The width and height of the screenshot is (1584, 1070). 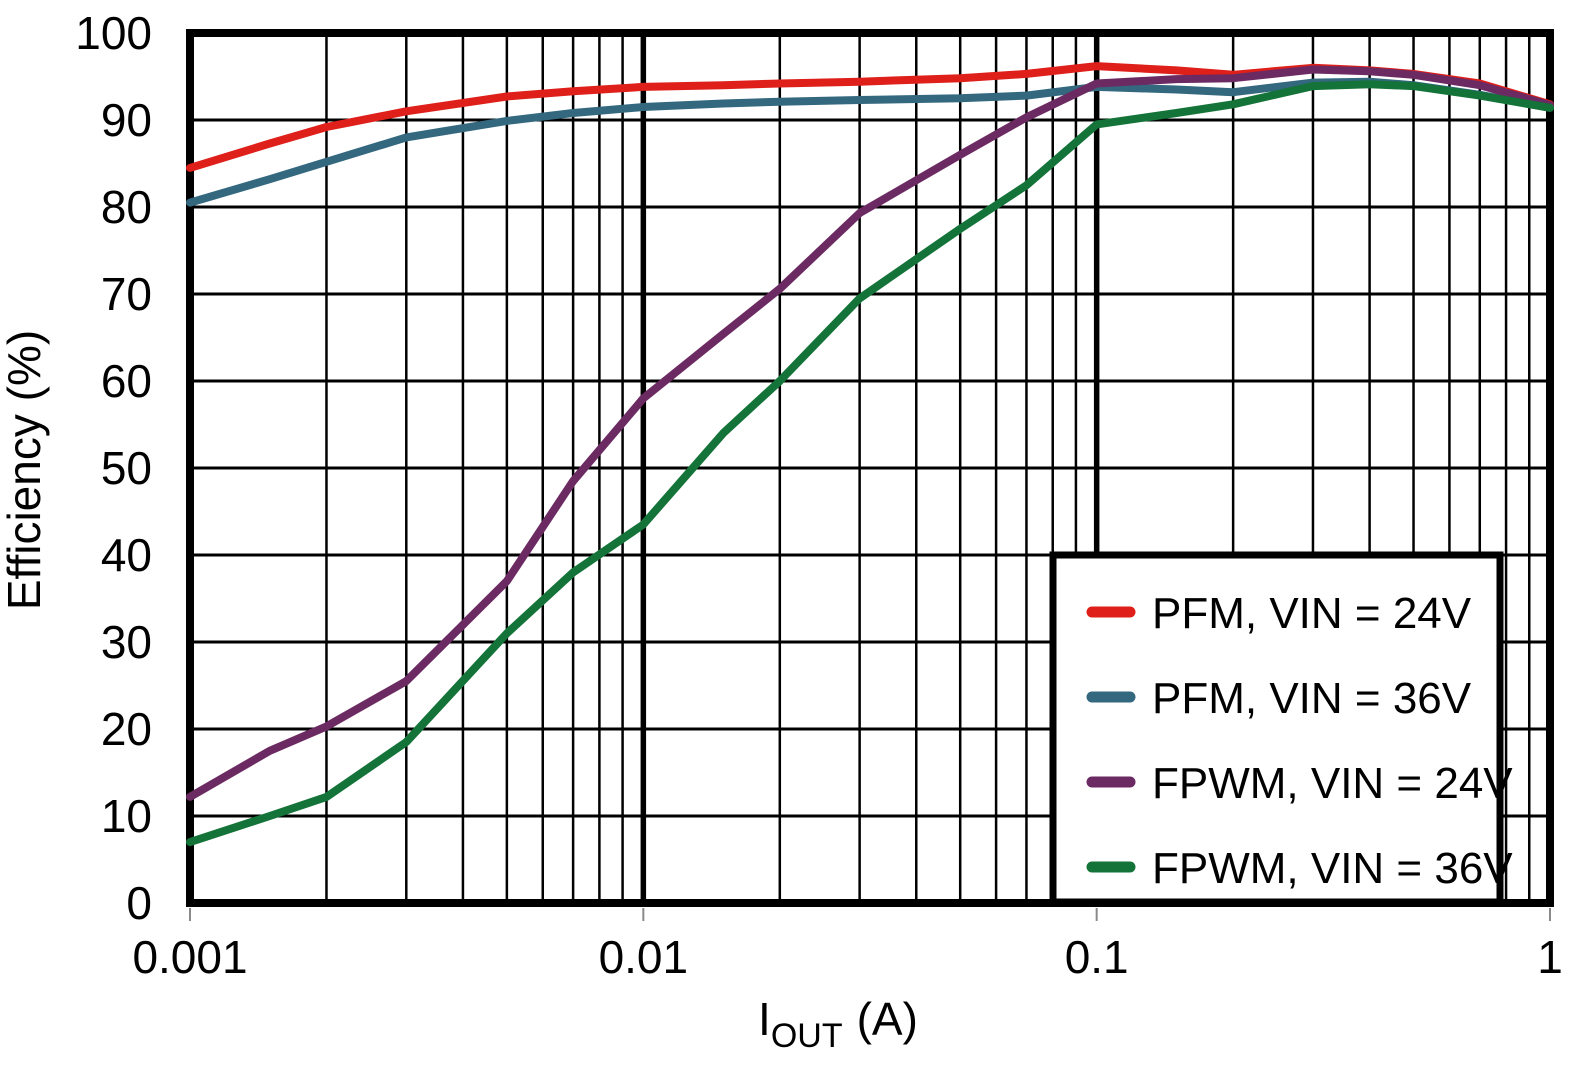 I want to click on x-axis-title-symbol: I, so click(x=764, y=1019).